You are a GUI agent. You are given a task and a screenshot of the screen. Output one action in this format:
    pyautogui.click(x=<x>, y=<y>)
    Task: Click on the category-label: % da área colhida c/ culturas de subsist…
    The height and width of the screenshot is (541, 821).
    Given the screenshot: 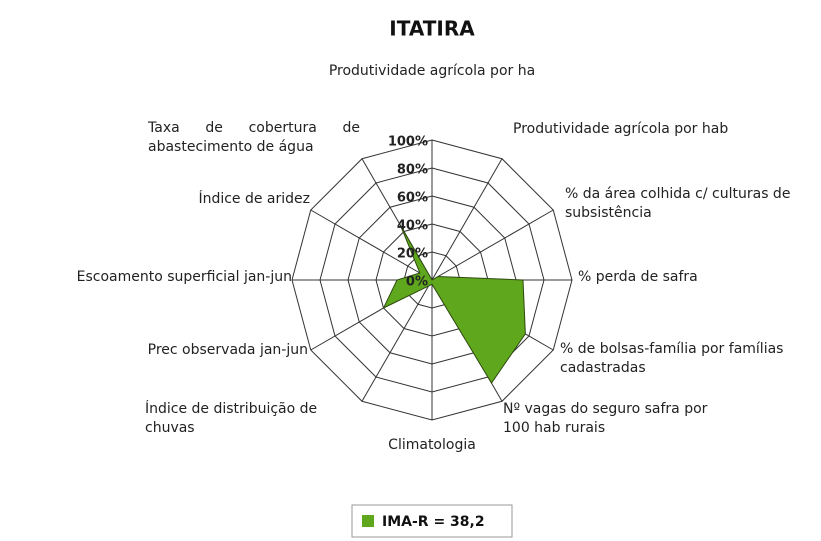 What is the action you would take?
    pyautogui.click(x=678, y=203)
    